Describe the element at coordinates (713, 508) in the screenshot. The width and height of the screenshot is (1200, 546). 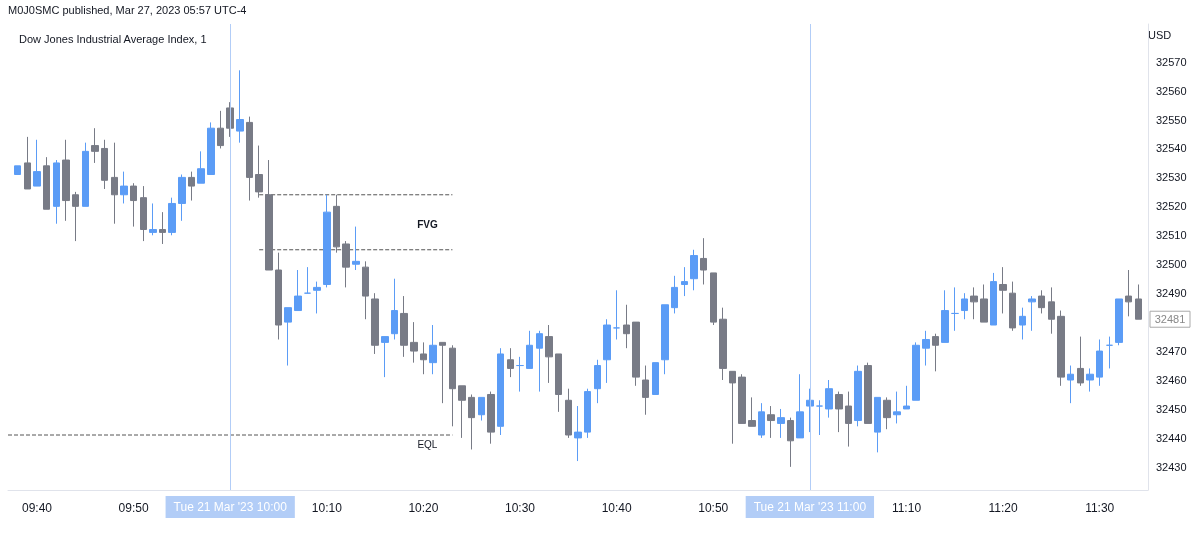
I see `x-tick-label: 10:50` at that location.